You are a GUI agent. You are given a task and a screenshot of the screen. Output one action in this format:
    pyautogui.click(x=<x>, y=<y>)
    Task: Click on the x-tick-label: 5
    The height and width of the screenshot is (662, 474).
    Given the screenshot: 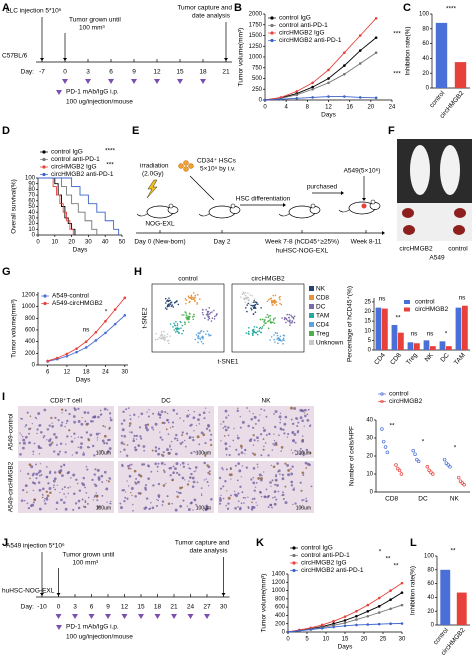 What is the action you would take?
    pyautogui.click(x=307, y=640)
    